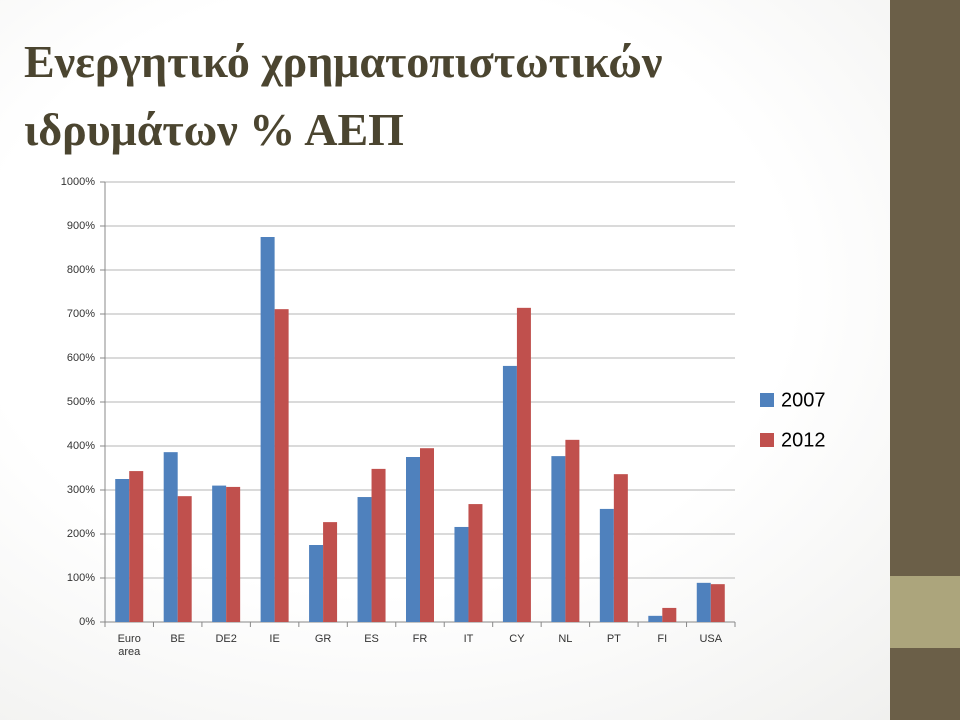  What do you see at coordinates (129, 645) in the screenshot?
I see `x-tick-label: Euro area` at bounding box center [129, 645].